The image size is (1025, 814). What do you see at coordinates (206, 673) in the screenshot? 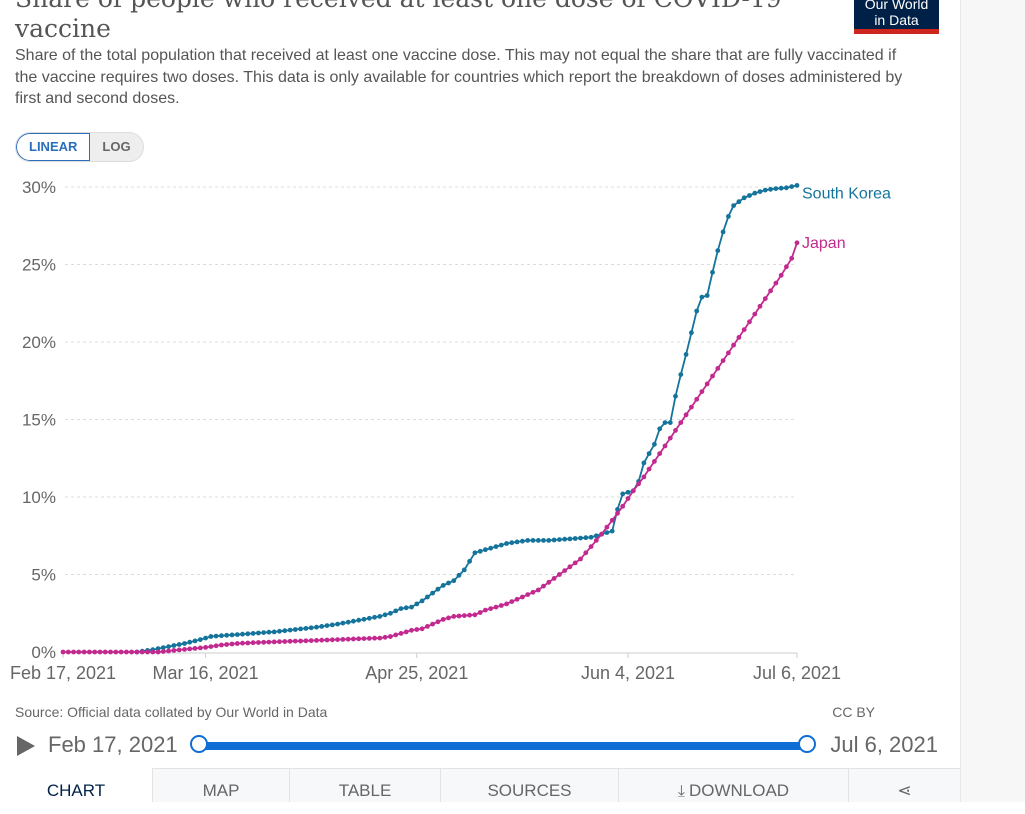
I see `x-tick-label: Mar 16, 2021` at bounding box center [206, 673].